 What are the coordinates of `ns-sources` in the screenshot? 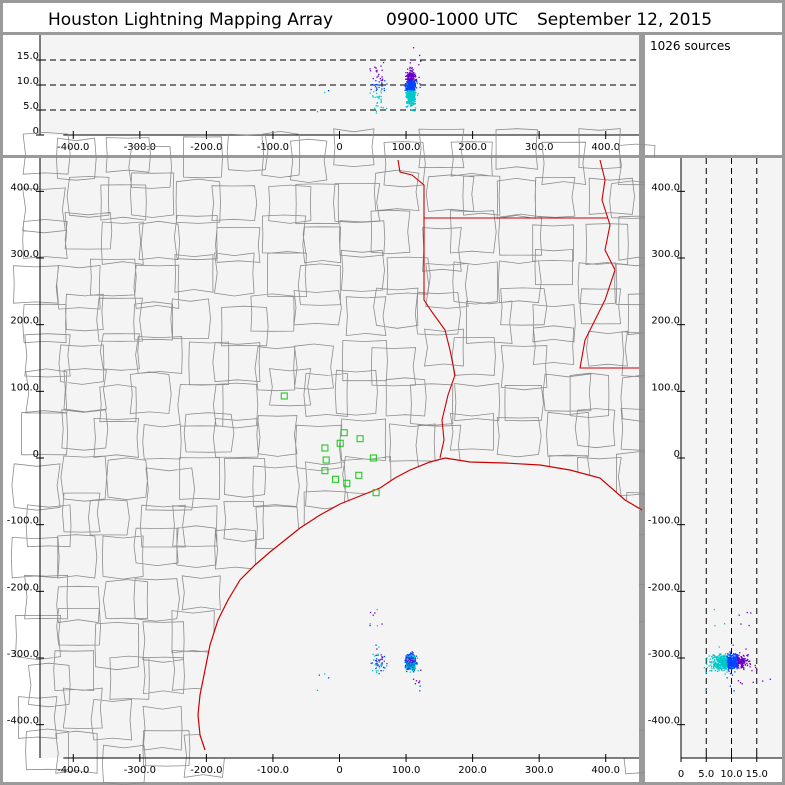 It's located at (737, 650).